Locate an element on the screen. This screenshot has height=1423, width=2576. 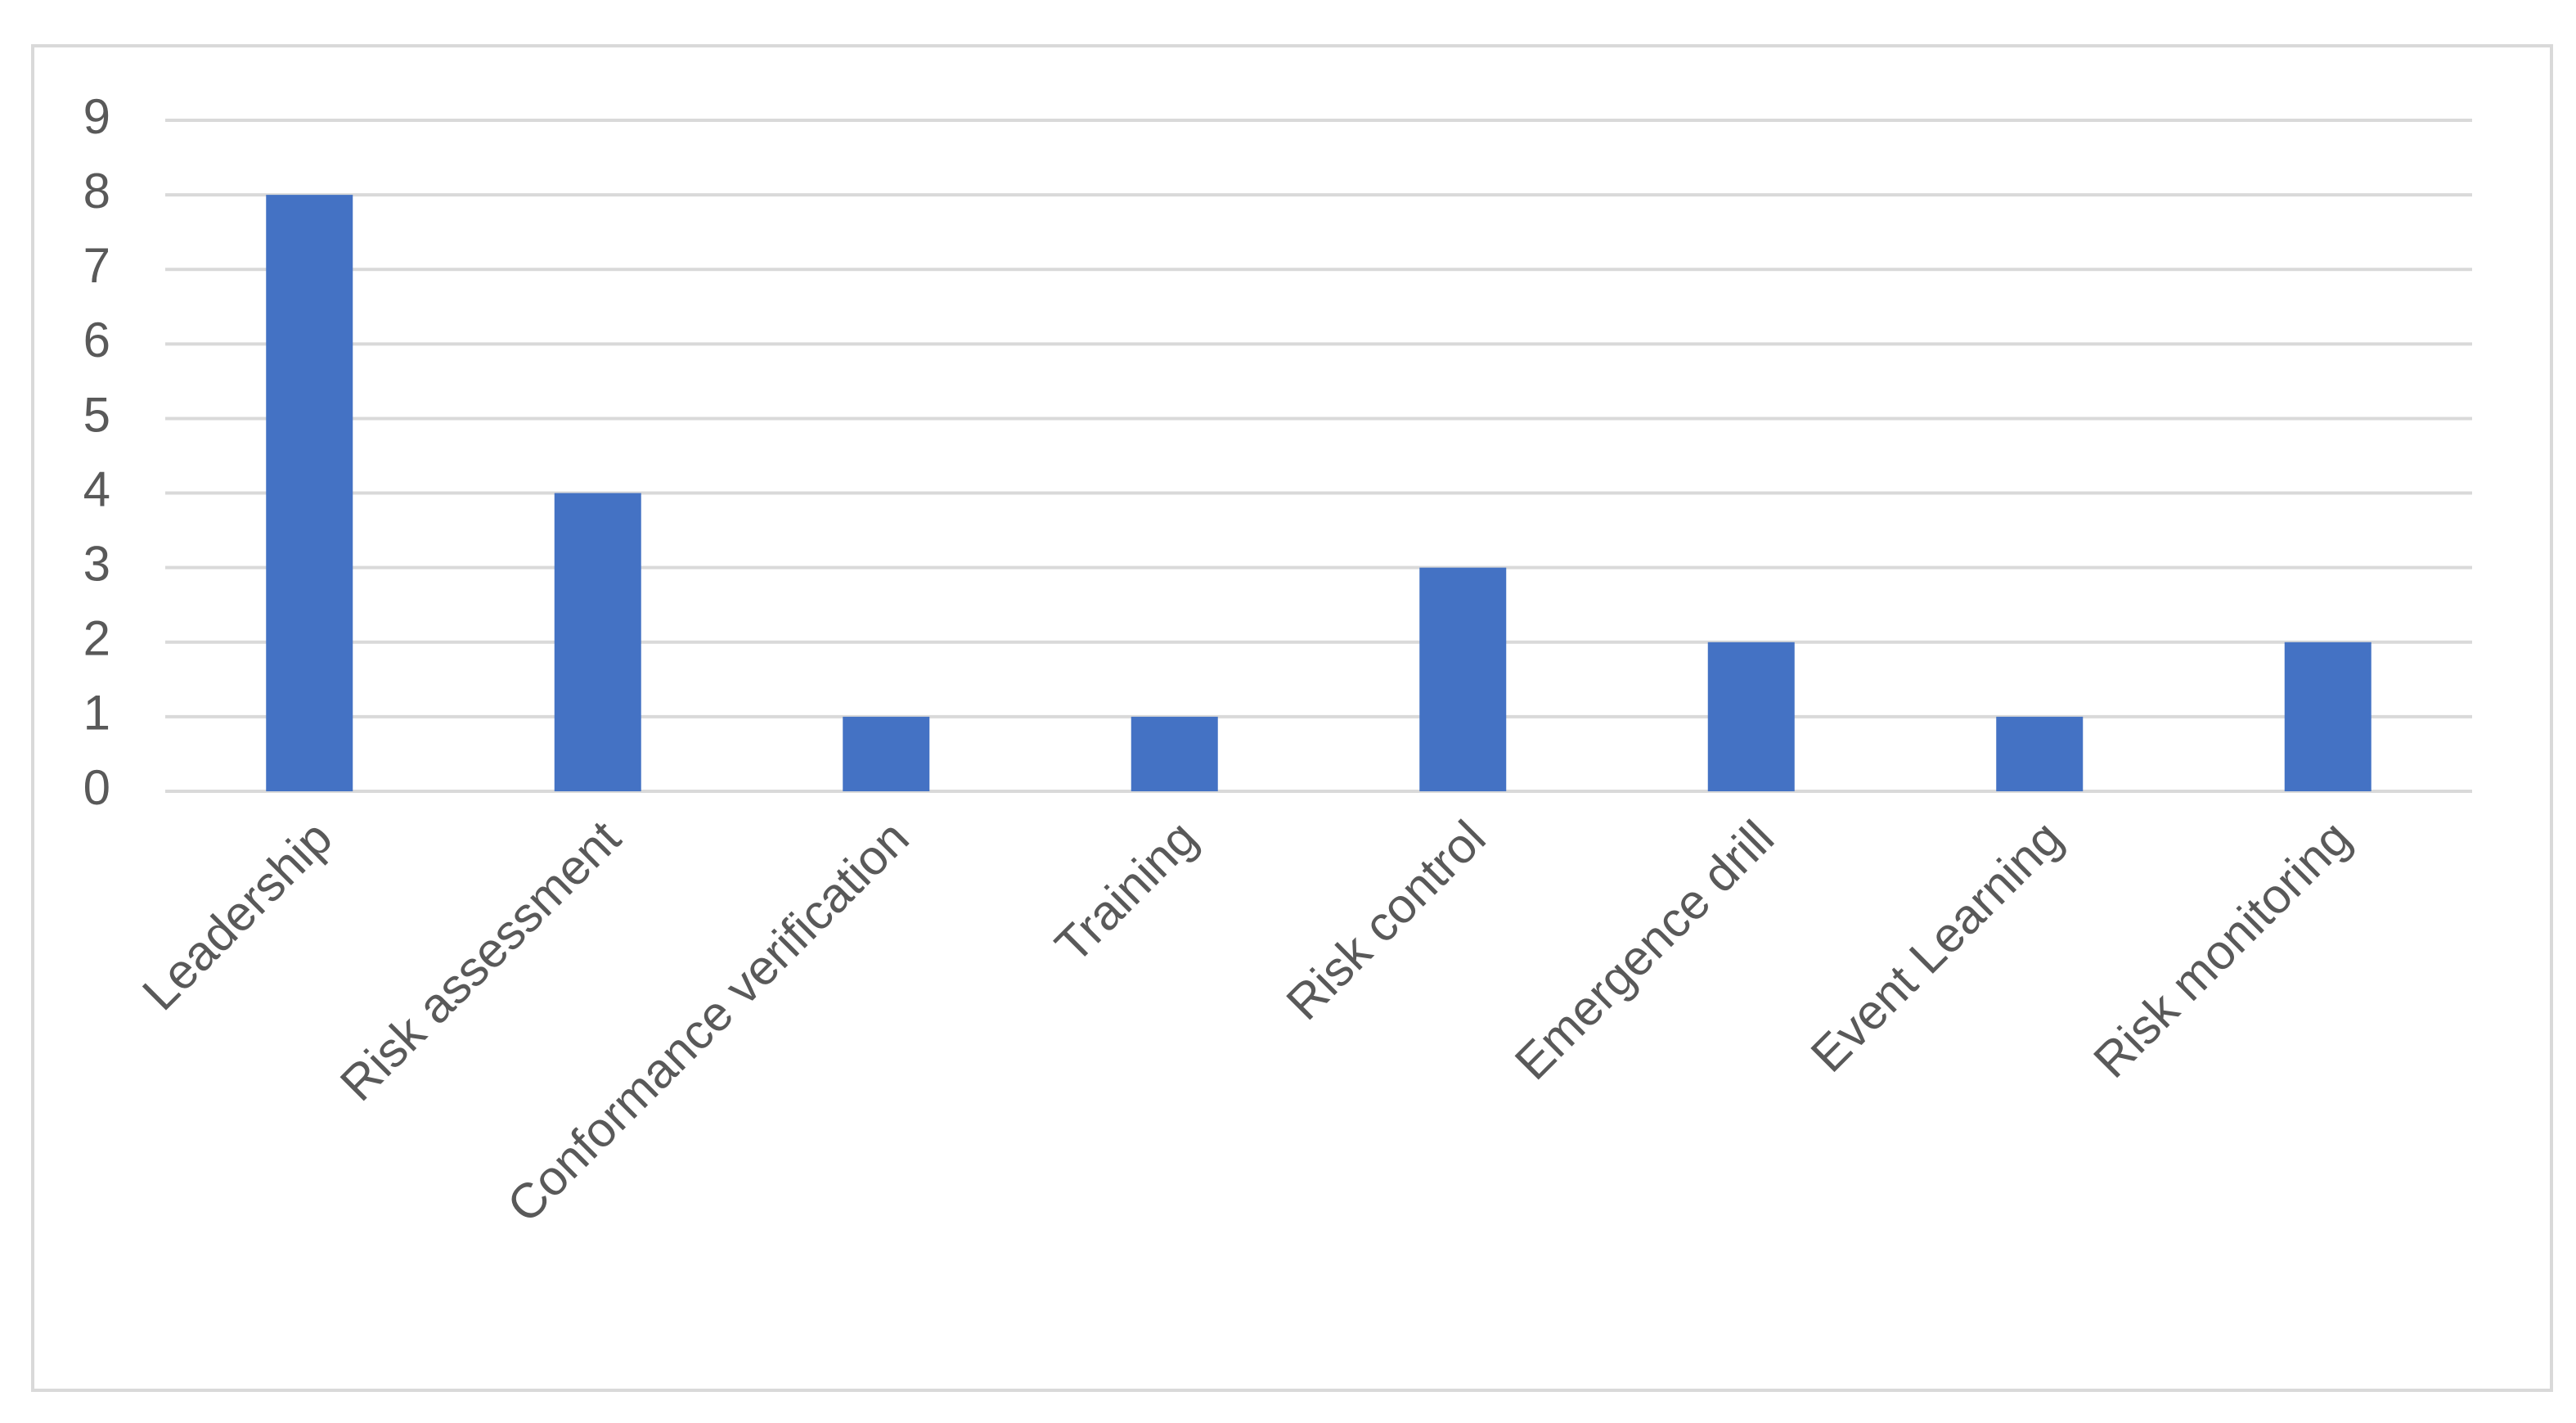
y-tick-label: 5 is located at coordinates (96, 414).